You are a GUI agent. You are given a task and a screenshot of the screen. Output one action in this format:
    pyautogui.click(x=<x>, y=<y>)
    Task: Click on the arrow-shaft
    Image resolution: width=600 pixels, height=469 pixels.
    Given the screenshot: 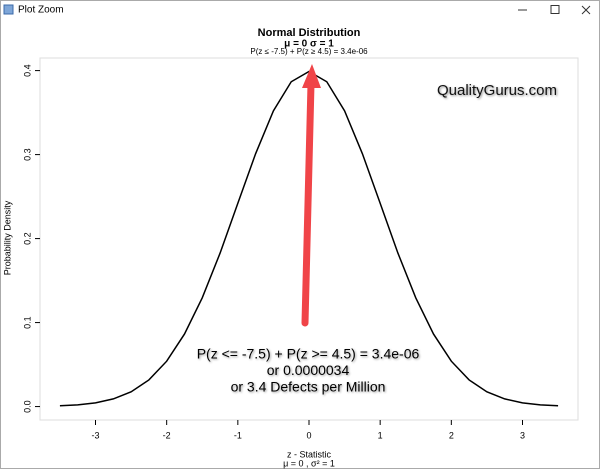 What is the action you would take?
    pyautogui.click(x=308, y=203)
    